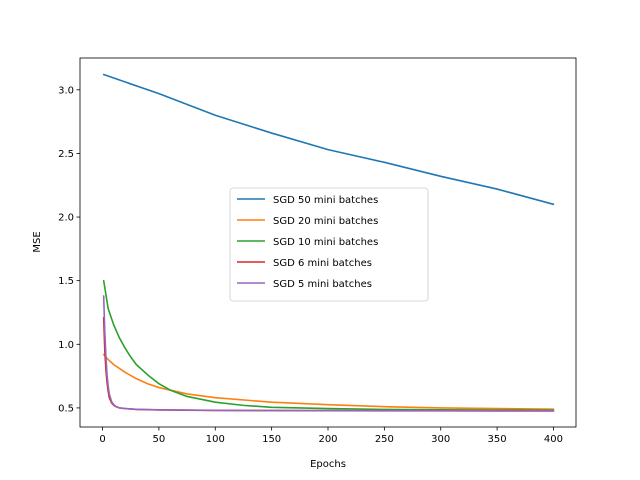 The width and height of the screenshot is (640, 480). What do you see at coordinates (66, 90) in the screenshot?
I see `y-tick-label: 3.0` at bounding box center [66, 90].